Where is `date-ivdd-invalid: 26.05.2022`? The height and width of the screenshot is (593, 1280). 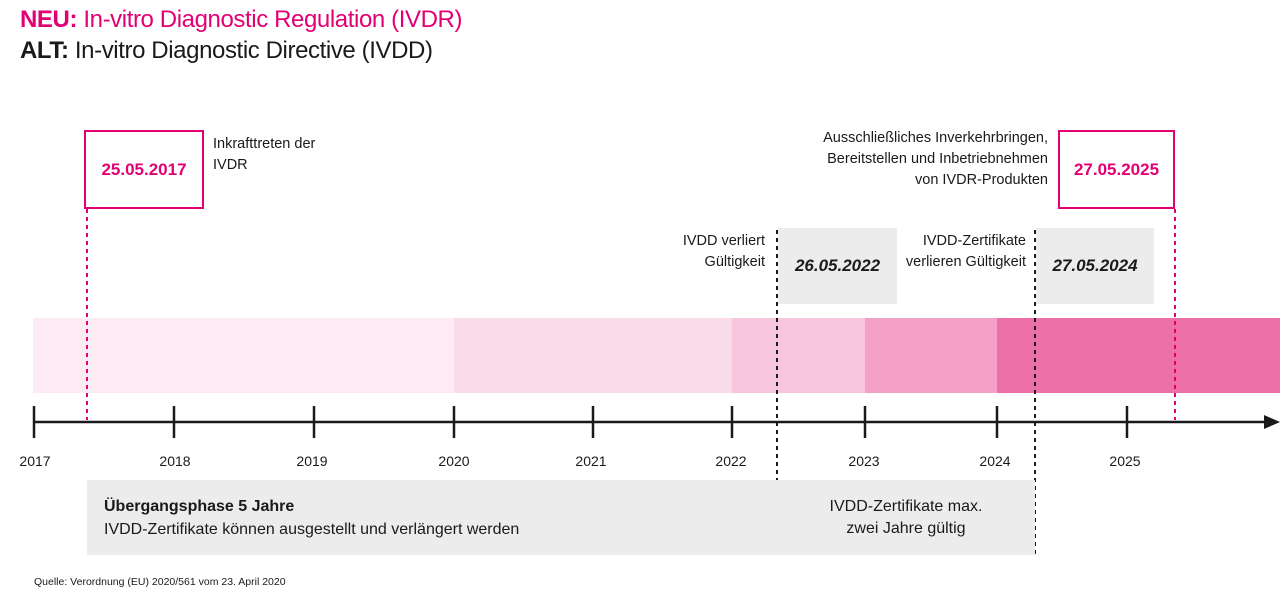 date-ivdd-invalid: 26.05.2022 is located at coordinates (837, 265).